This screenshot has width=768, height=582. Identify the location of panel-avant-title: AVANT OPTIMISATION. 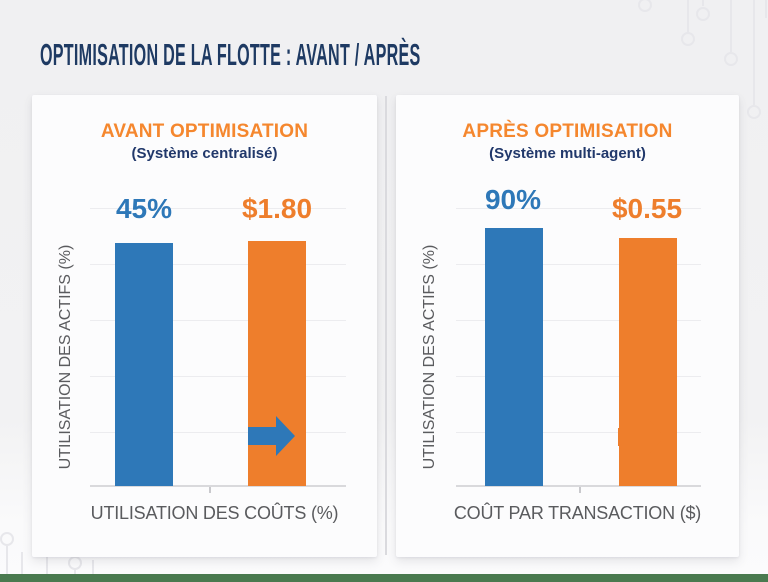
(204, 131).